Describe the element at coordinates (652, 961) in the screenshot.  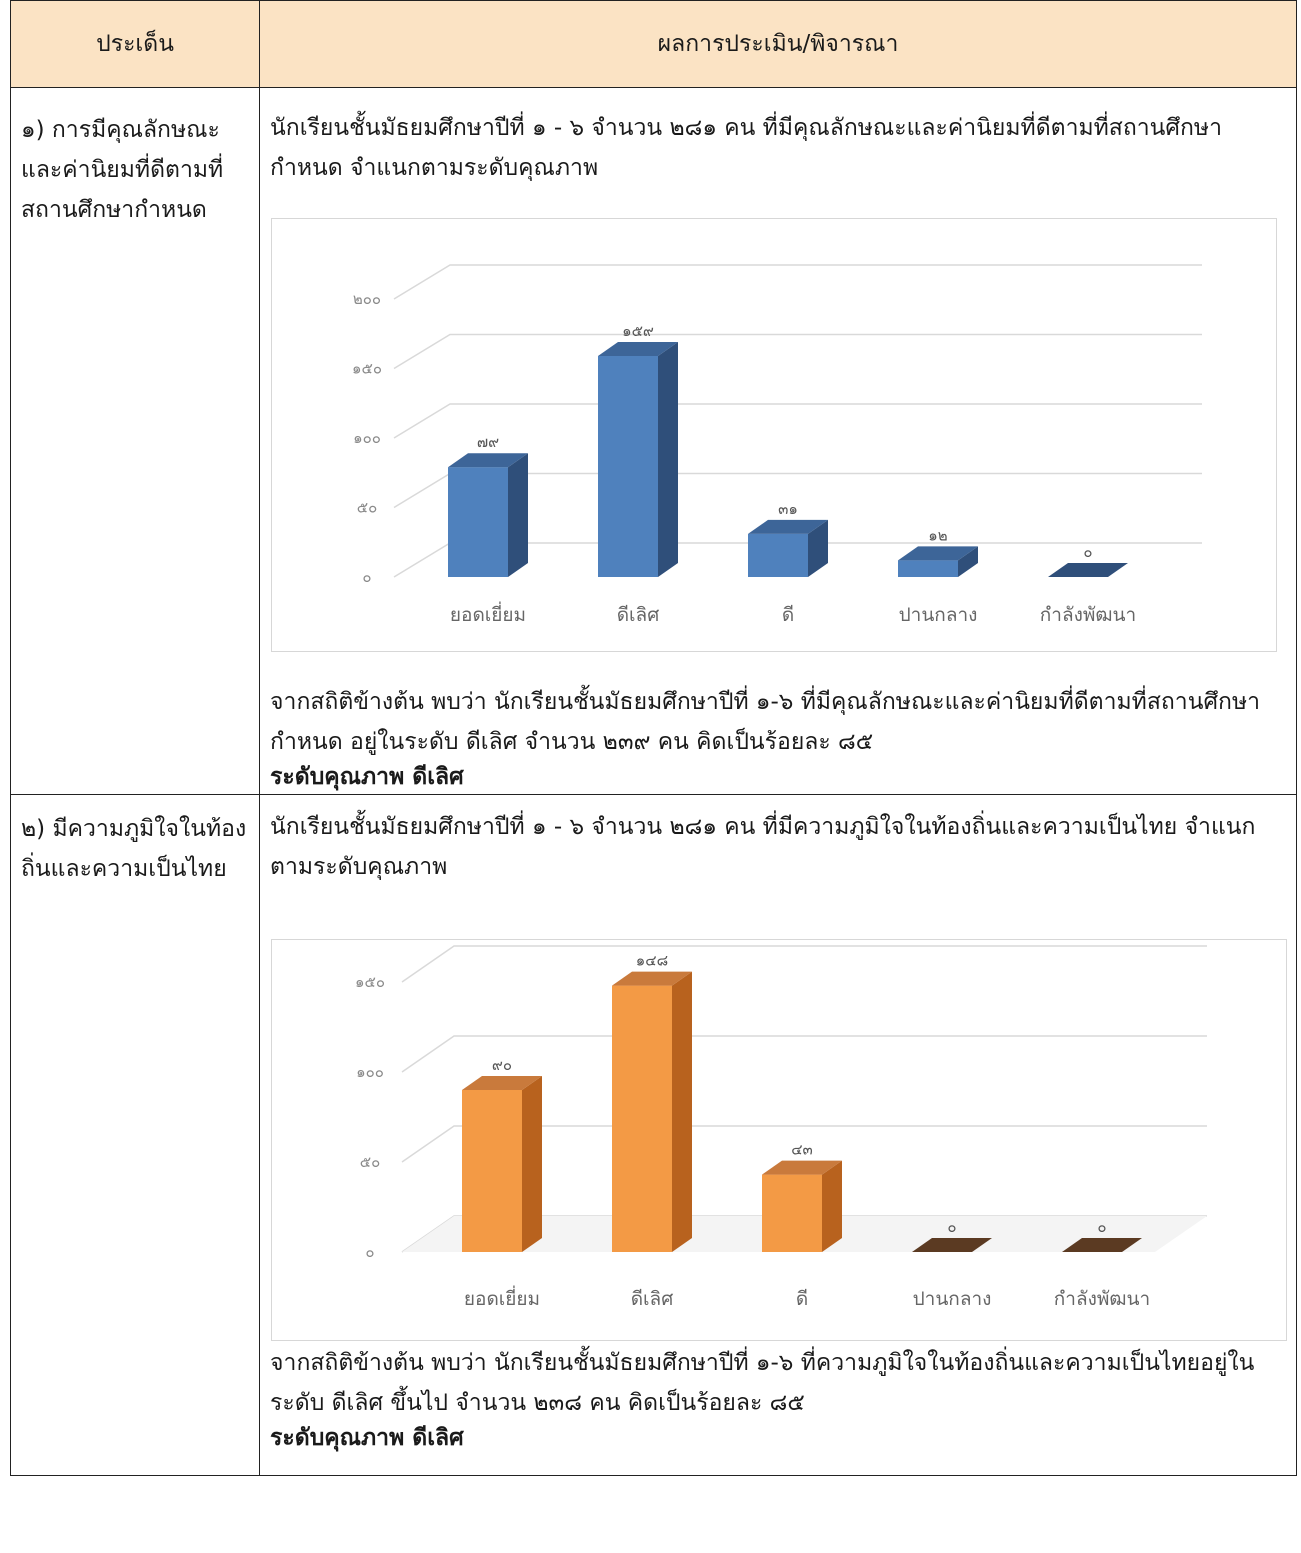
I see `data-label: ๑๔๘` at that location.